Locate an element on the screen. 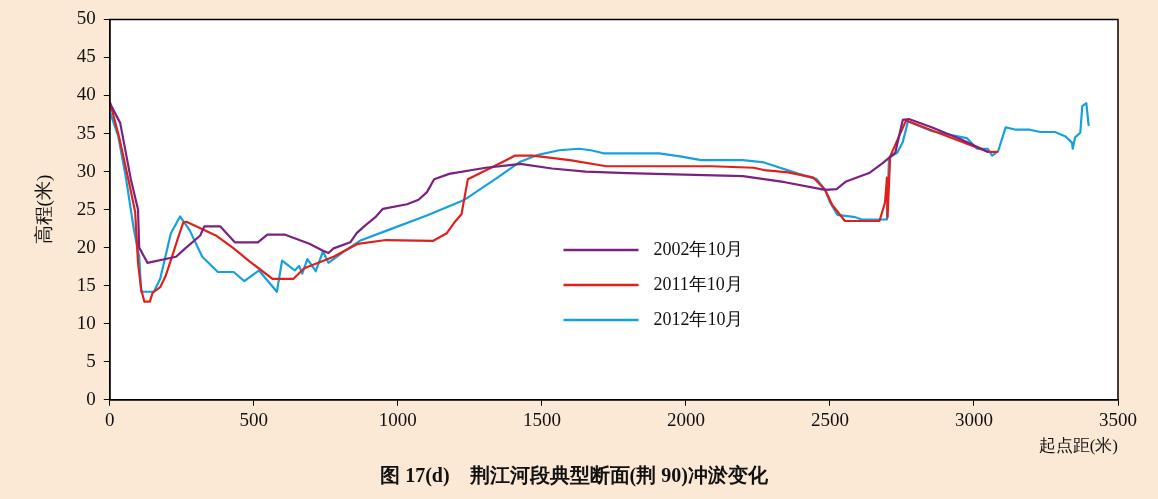 The image size is (1158, 499). y-tick-label: 15 is located at coordinates (86, 284).